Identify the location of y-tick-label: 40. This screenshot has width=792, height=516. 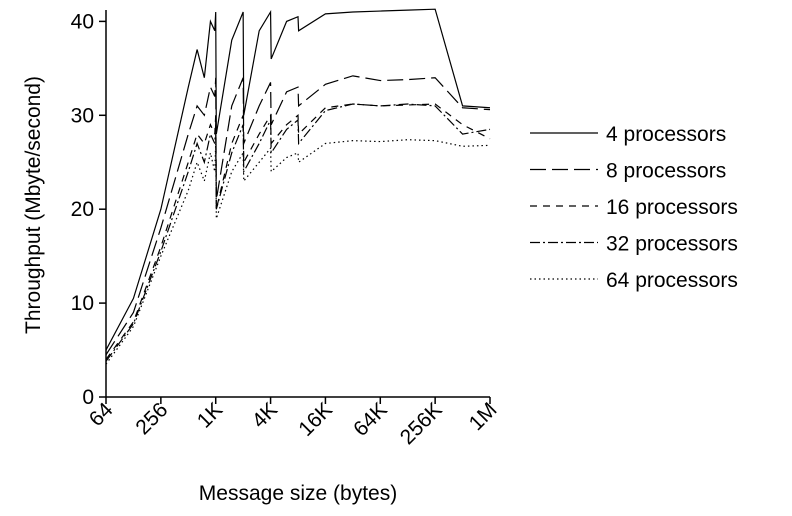
(82, 21).